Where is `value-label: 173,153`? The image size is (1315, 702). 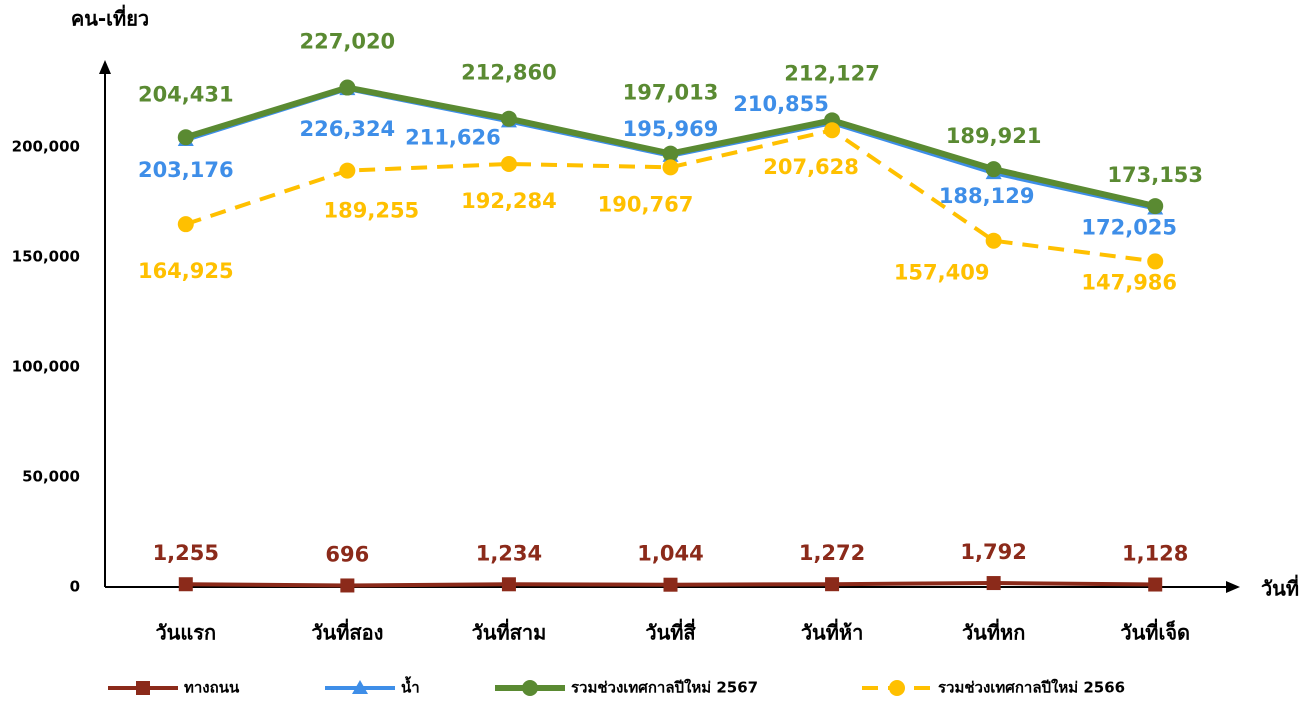
value-label: 173,153 is located at coordinates (1155, 175).